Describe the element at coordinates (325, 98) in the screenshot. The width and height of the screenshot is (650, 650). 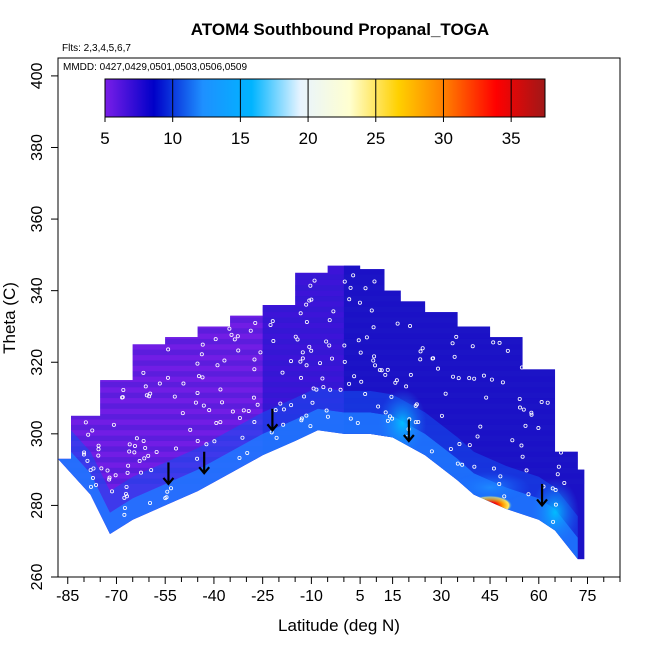
I see `colorbar-gradient` at that location.